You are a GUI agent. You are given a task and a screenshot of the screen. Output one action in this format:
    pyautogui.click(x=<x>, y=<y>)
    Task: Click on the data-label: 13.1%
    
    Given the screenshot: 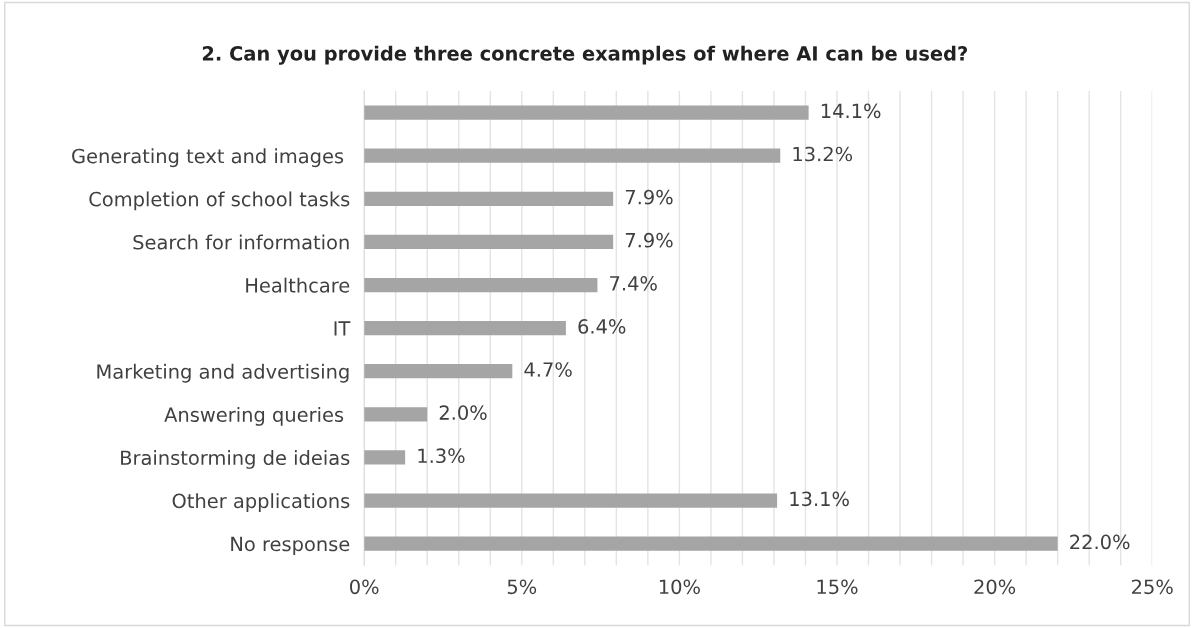 What is the action you would take?
    pyautogui.click(x=819, y=499)
    